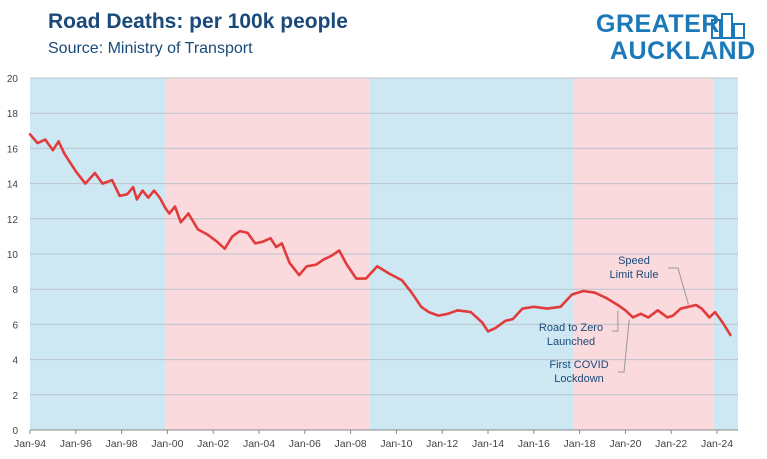 The height and width of the screenshot is (459, 767). What do you see at coordinates (580, 444) in the screenshot?
I see `x-tick-label-12: Jan-18` at bounding box center [580, 444].